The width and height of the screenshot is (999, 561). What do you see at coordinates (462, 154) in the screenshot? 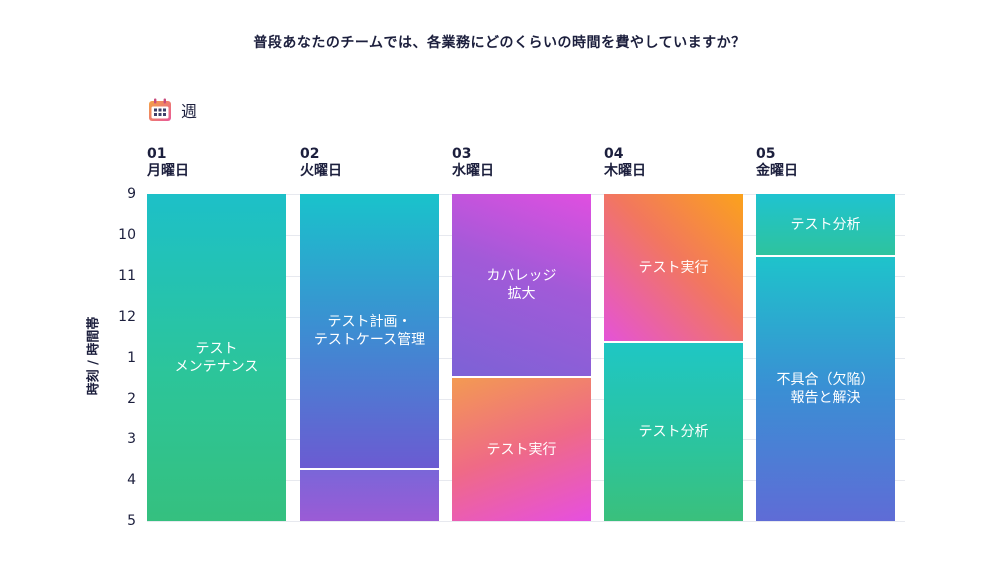
I see `day-number: 03` at bounding box center [462, 154].